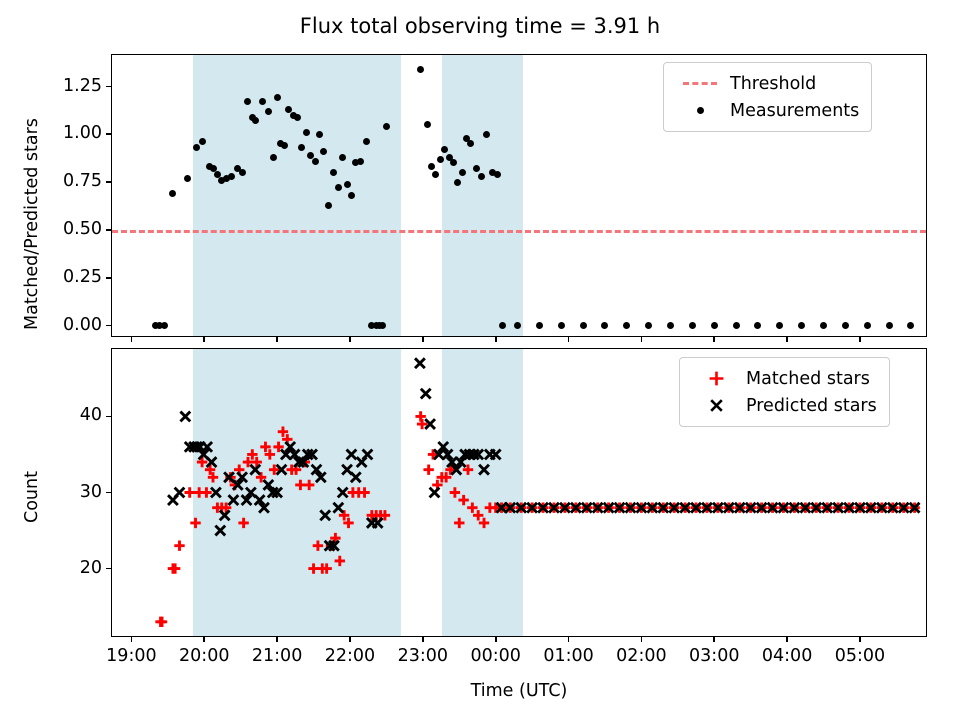 The height and width of the screenshot is (720, 960). What do you see at coordinates (90, 415) in the screenshot?
I see `y-tick-label: 40` at bounding box center [90, 415].